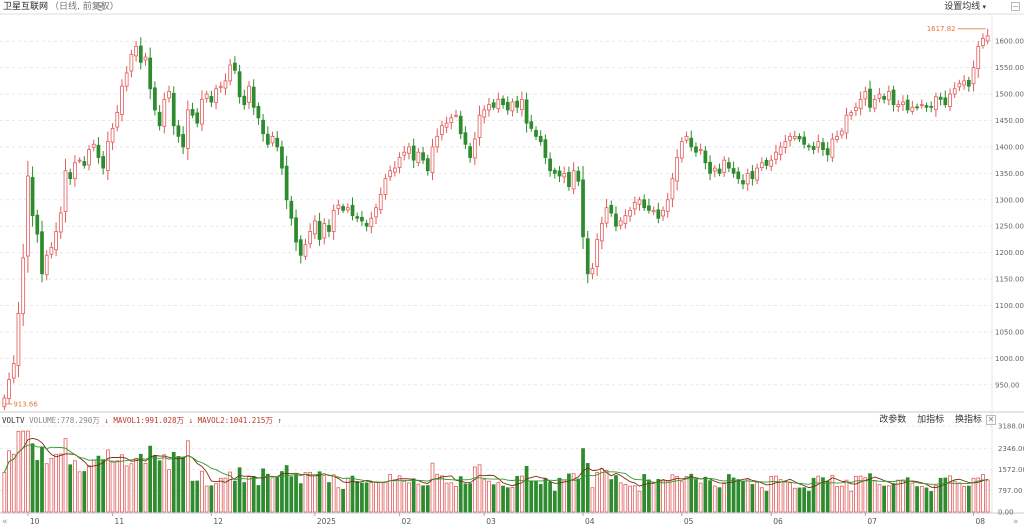 The image size is (1024, 528). I want to click on month-label: 07, so click(872, 521).